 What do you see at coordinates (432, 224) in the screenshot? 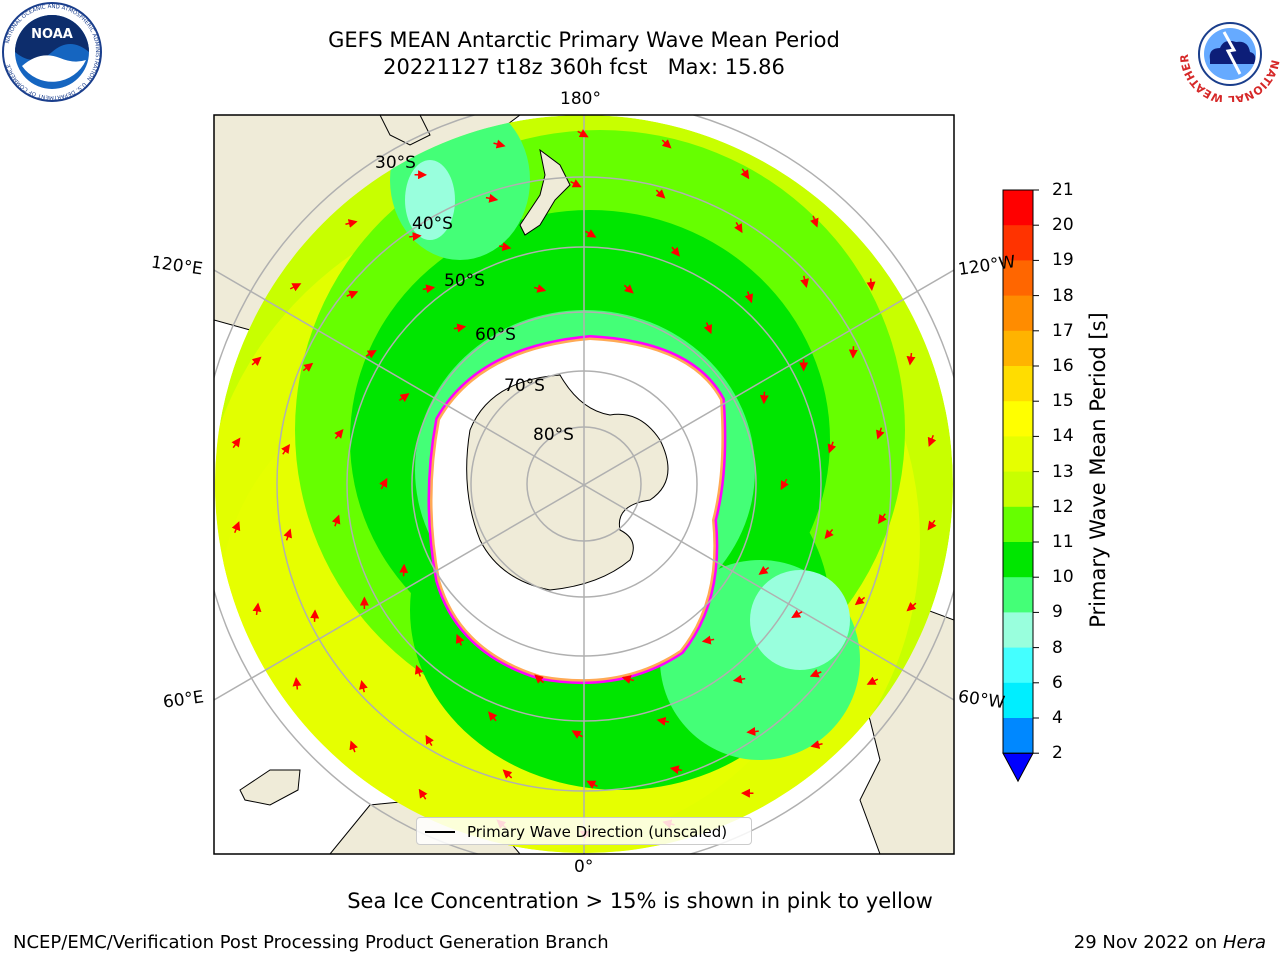
I see `lat-label-40s: 40°S` at bounding box center [432, 224].